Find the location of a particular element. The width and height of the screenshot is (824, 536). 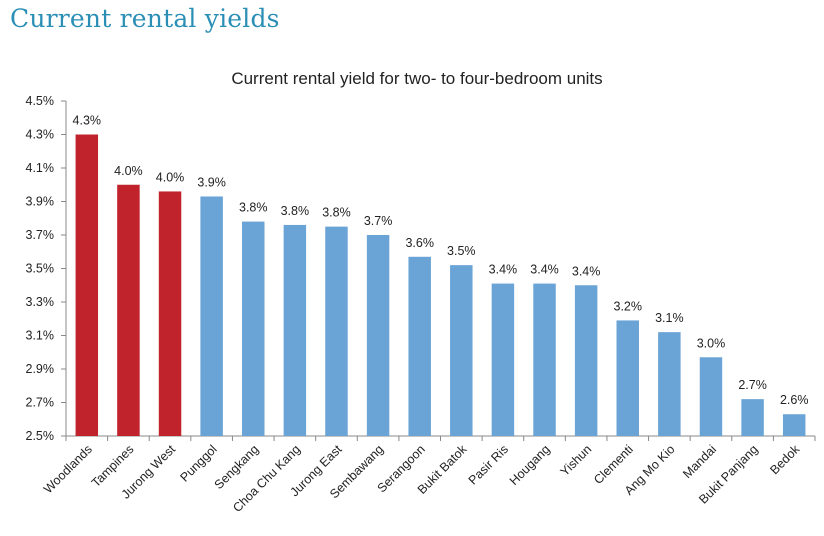

x-tick-label: Yishun is located at coordinates (576, 460).